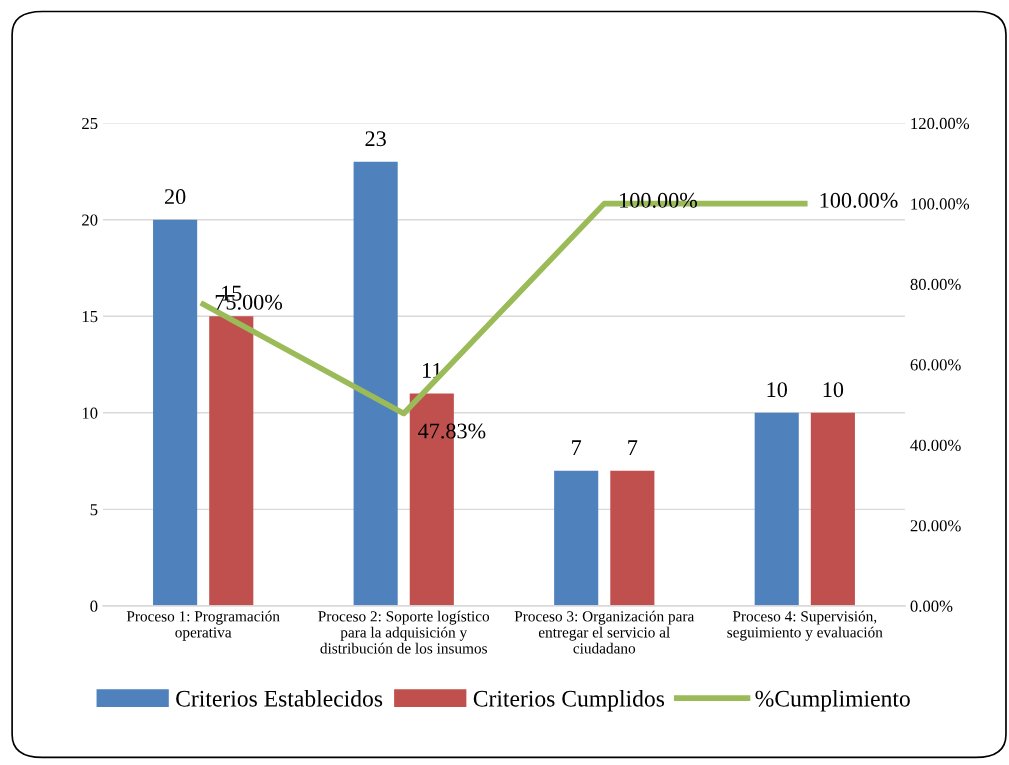 This screenshot has height=765, width=1009. I want to click on y2-tick-label: 100.00%, so click(940, 204).